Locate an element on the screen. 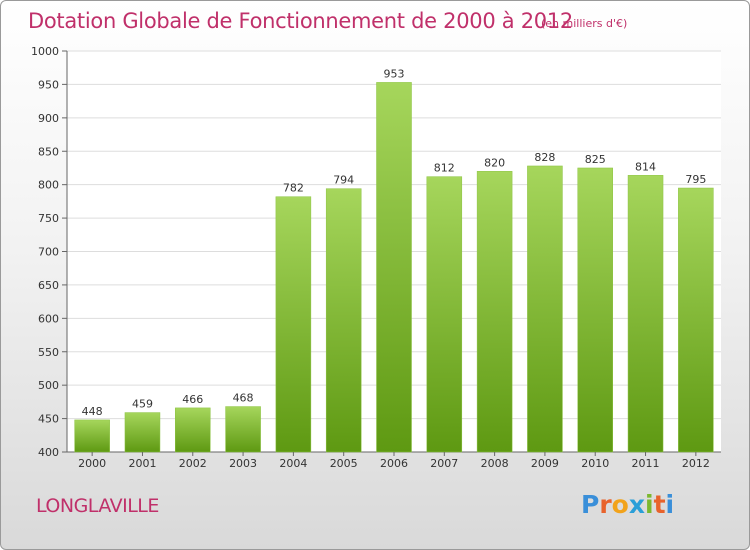  y-tick-label: 750 is located at coordinates (48, 218).